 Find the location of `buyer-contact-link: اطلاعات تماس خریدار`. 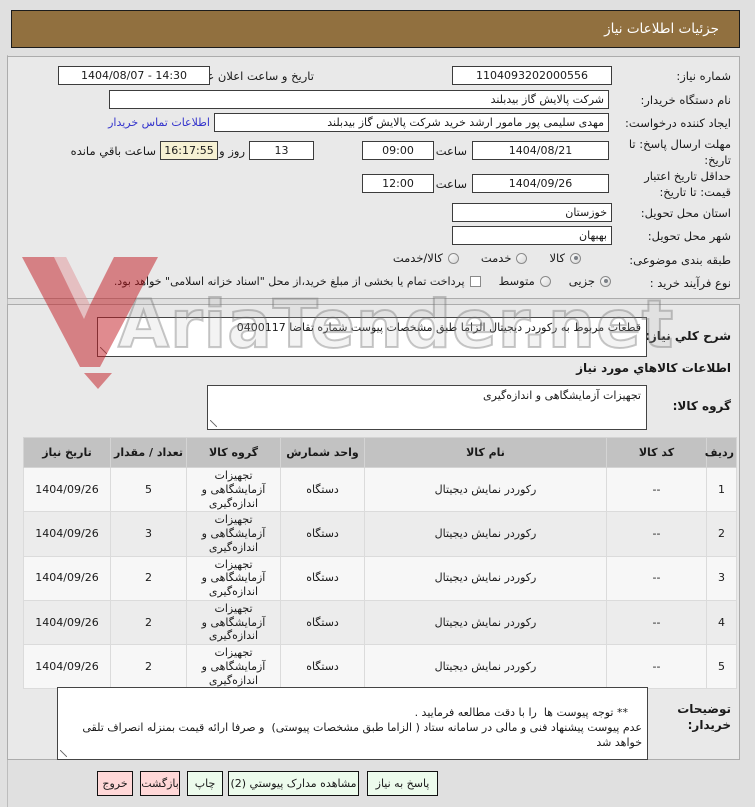

buyer-contact-link: اطلاعات تماس خریدار is located at coordinates (159, 122).